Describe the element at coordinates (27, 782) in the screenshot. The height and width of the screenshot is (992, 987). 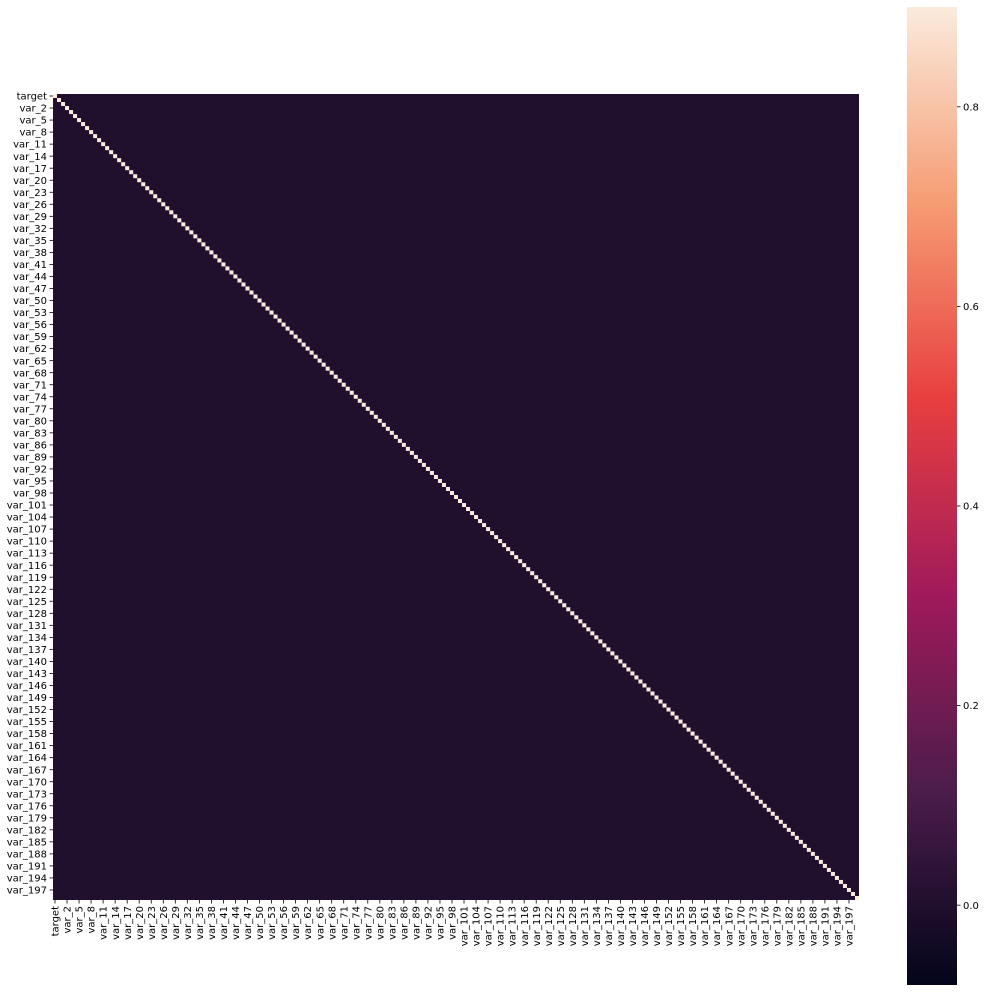
I see `y-tick-label: var_170` at that location.